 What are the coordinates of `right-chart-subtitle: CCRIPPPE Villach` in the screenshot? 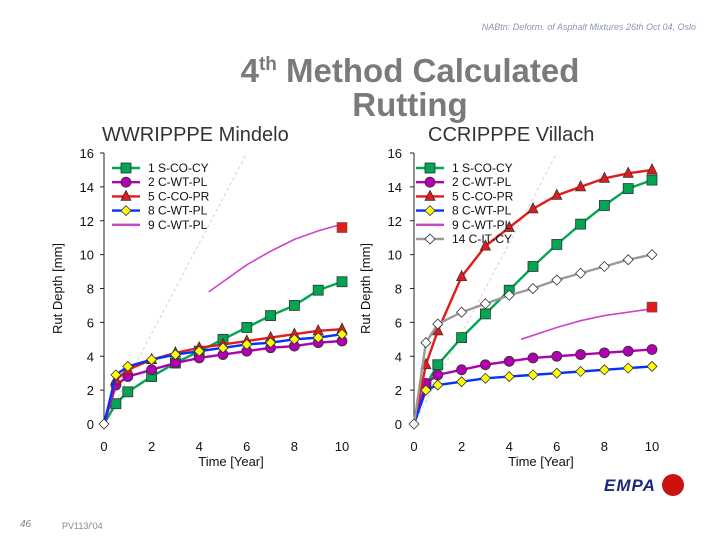 It's located at (511, 135).